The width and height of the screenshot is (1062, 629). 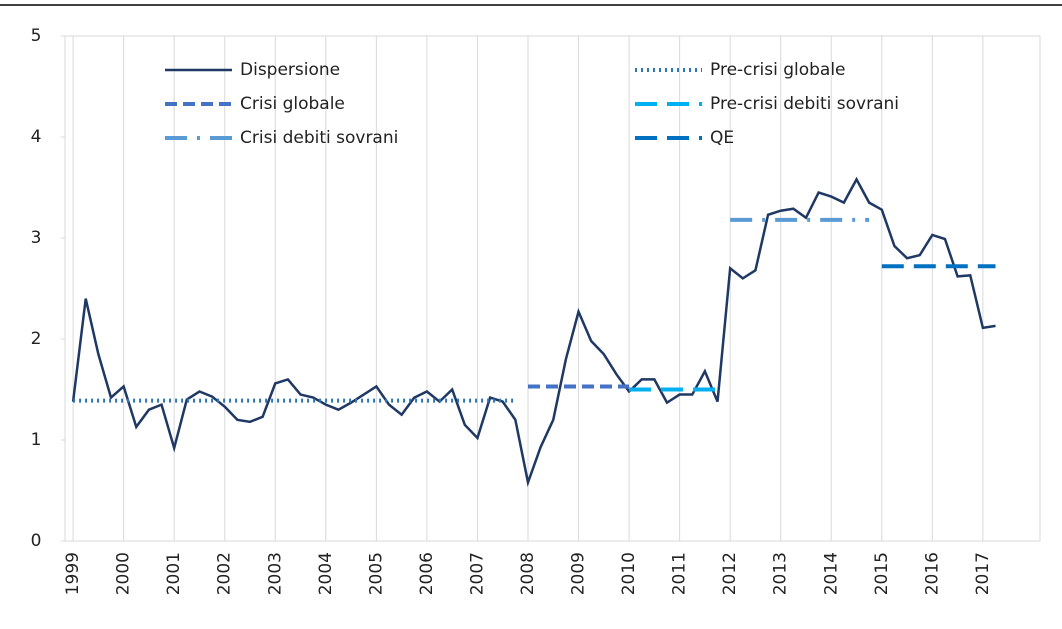 I want to click on y-tick-label: 1, so click(x=36, y=440).